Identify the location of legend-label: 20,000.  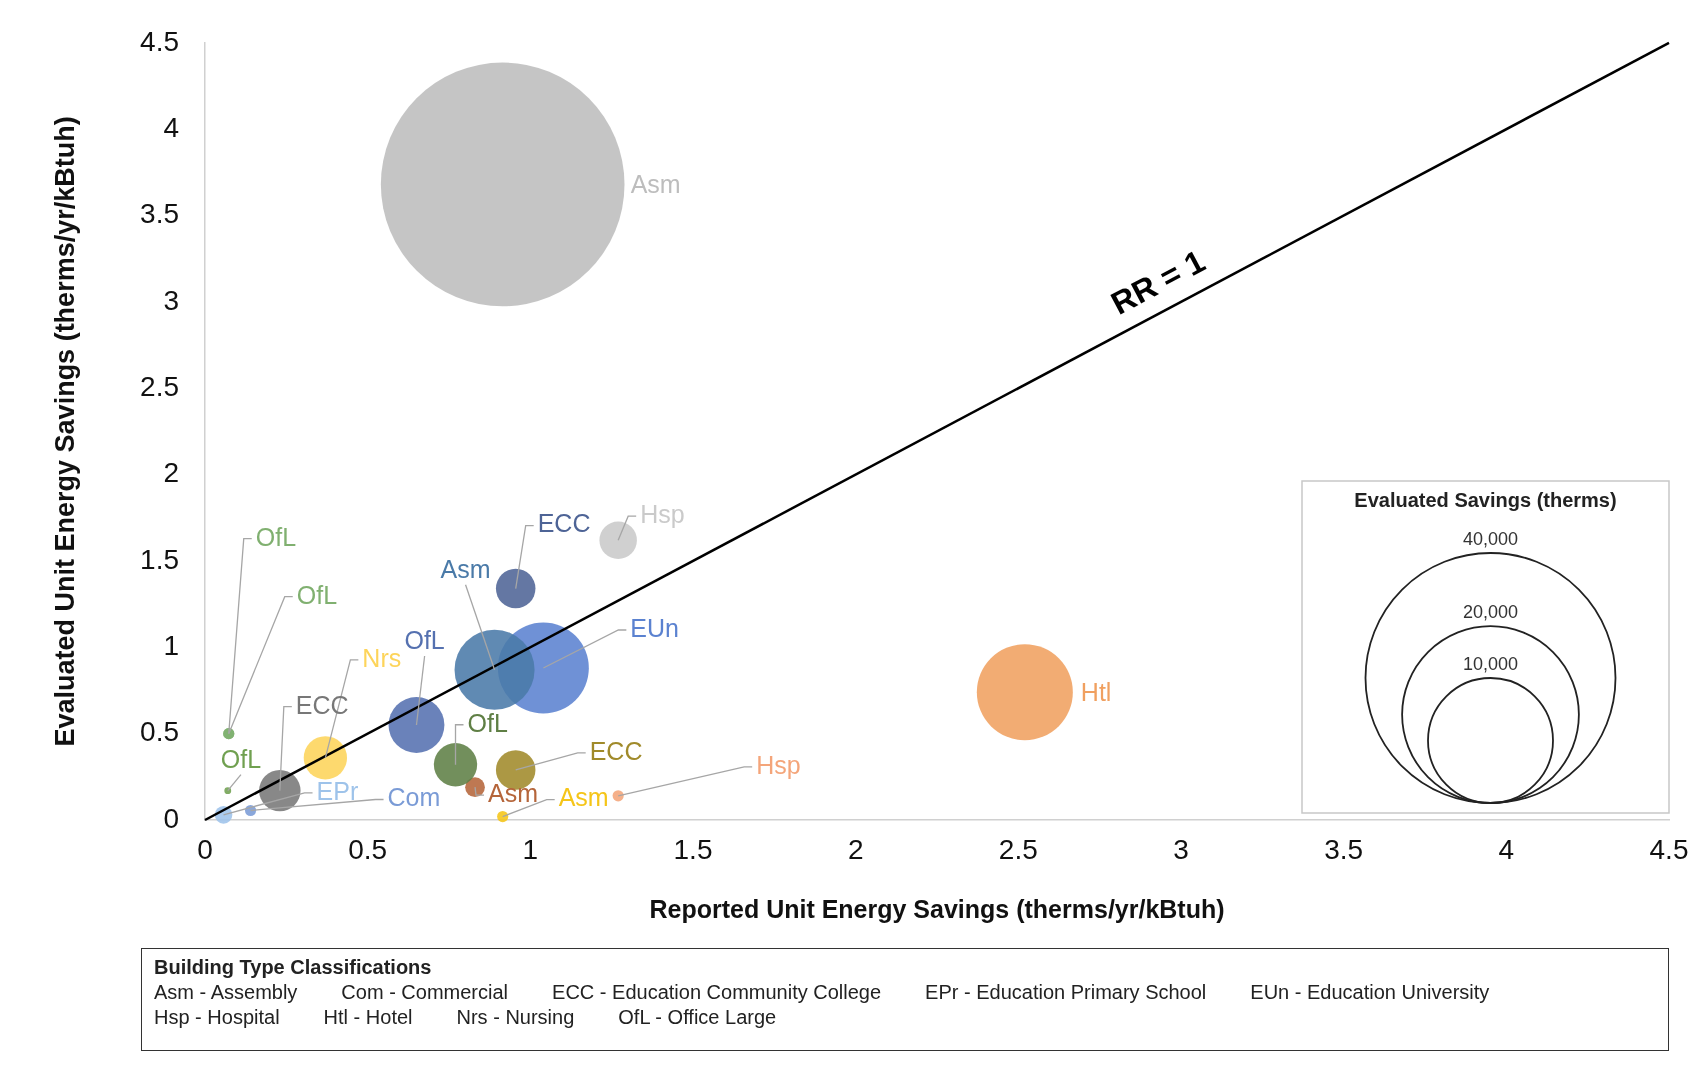
(1490, 612).